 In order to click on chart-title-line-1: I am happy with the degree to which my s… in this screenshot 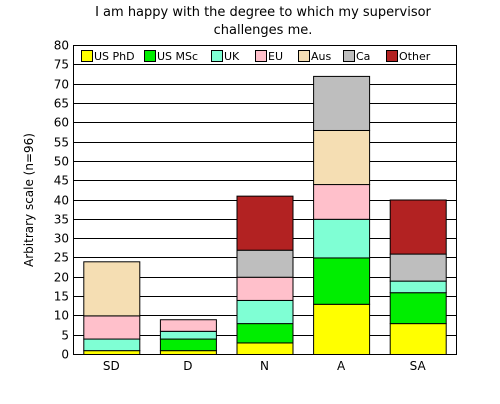, I will do `click(263, 12)`.